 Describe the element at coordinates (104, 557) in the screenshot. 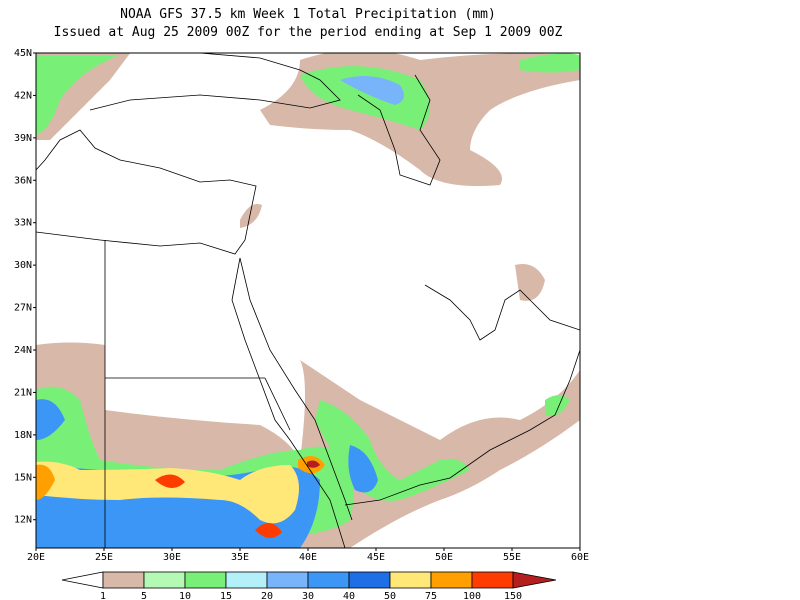

I see `lon-label: 25E` at that location.